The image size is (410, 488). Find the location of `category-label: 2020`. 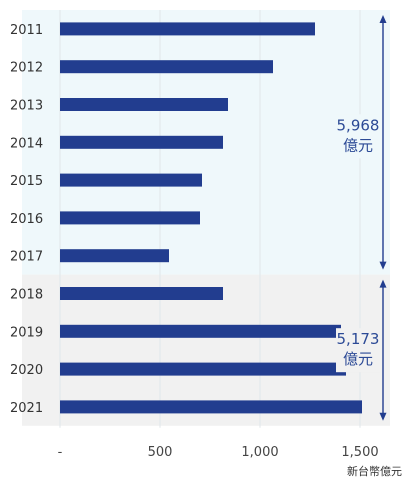

category-label: 2020 is located at coordinates (26, 370).